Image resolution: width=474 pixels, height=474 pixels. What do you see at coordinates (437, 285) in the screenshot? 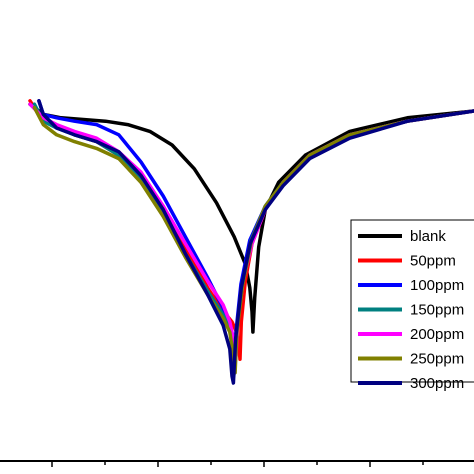
I see `legend-label-100ppm: 100ppm` at bounding box center [437, 285].